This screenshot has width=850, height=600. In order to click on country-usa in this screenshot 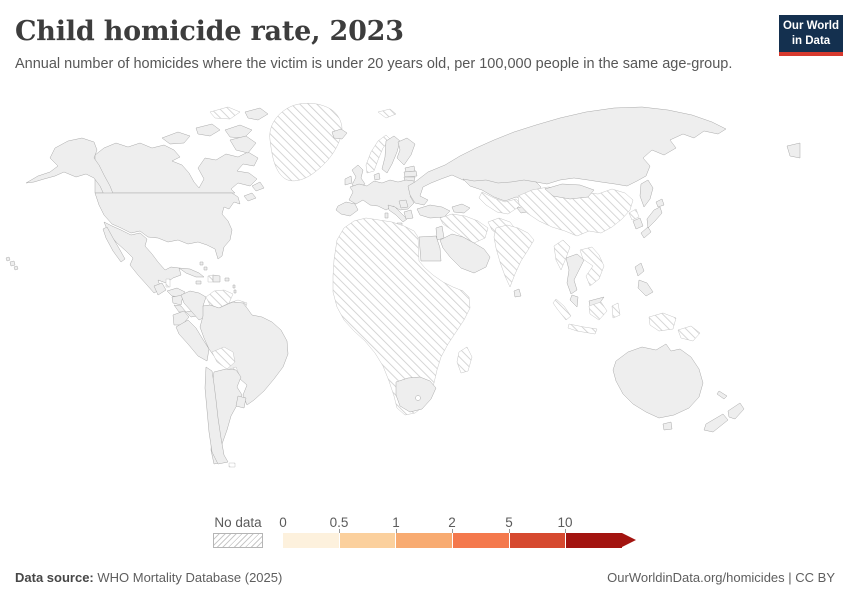, I will do `click(167, 226)`.